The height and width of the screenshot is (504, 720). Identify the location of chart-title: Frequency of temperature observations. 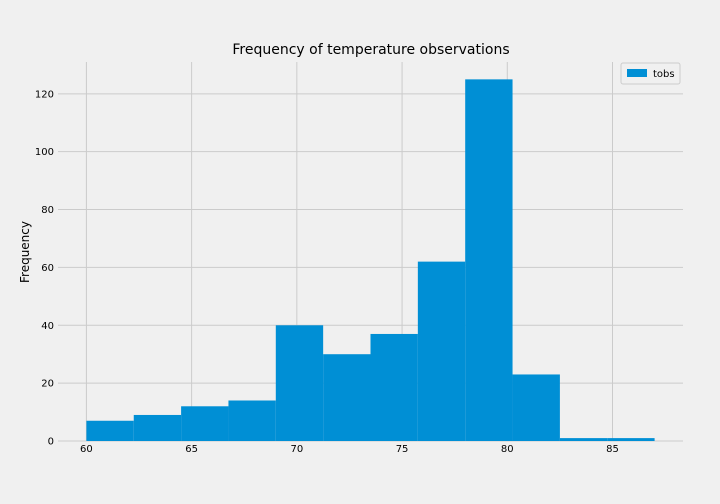
(370, 50).